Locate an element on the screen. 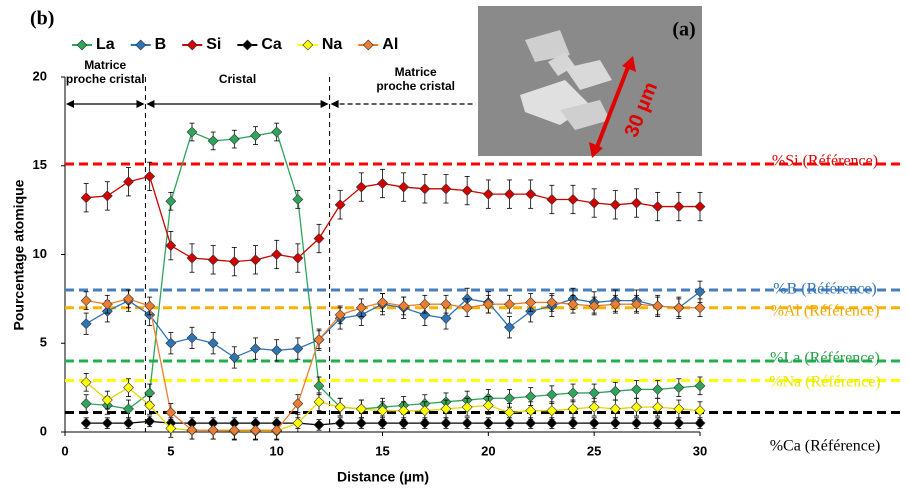 The image size is (909, 496). x-tick-label: 15 is located at coordinates (382, 450).